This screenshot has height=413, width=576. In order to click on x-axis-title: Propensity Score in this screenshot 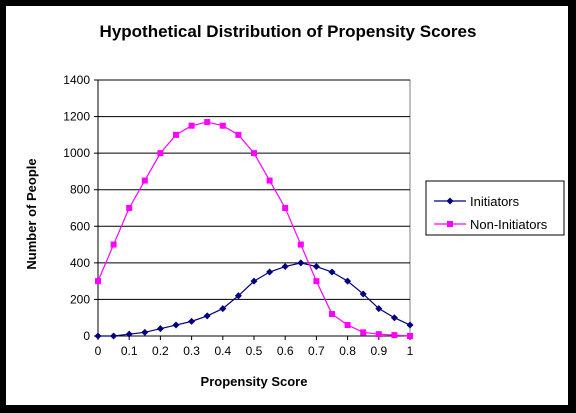, I will do `click(254, 381)`.